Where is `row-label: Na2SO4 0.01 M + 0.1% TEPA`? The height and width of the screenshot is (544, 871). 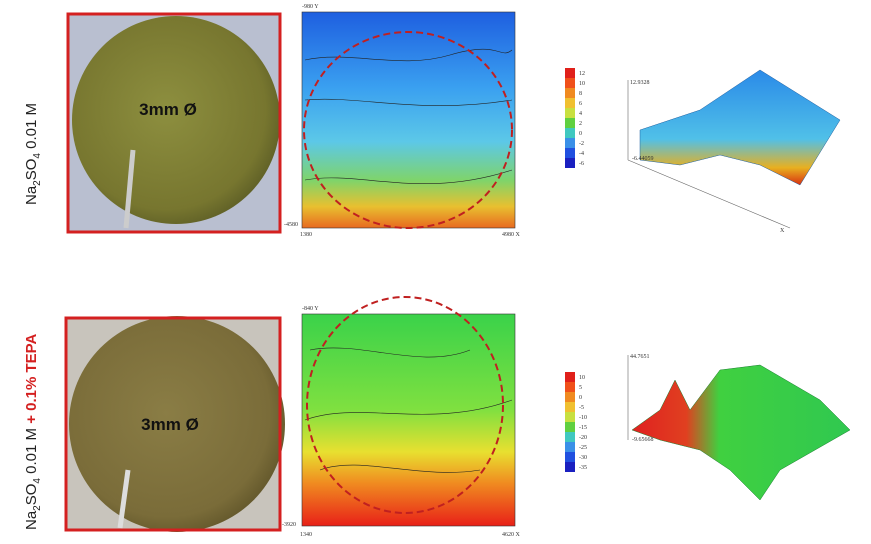 row-label: Na2SO4 0.01 M + 0.1% TEPA is located at coordinates (33, 431).